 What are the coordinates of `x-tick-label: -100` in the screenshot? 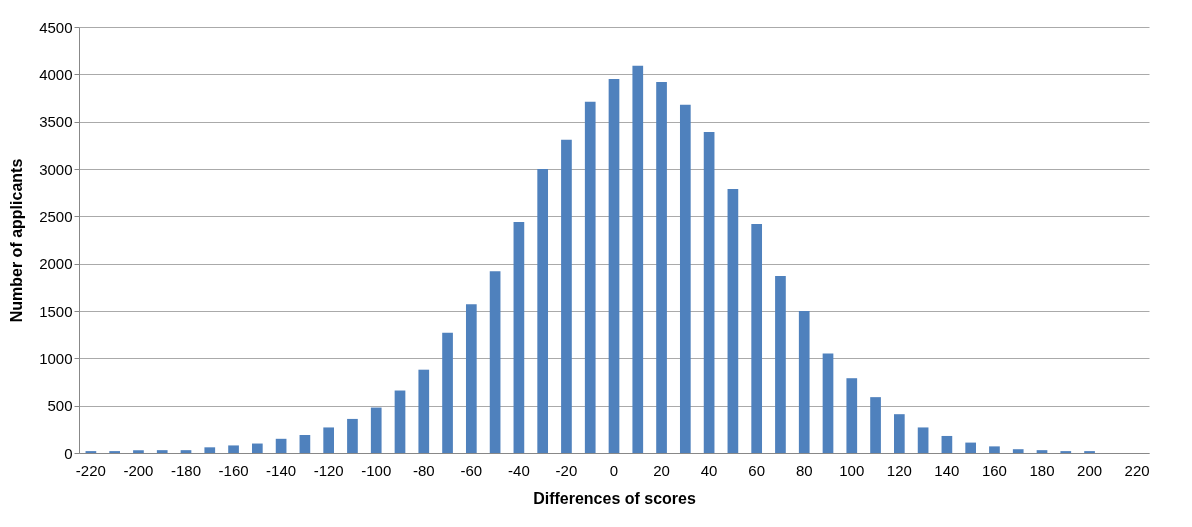 It's located at (376, 470).